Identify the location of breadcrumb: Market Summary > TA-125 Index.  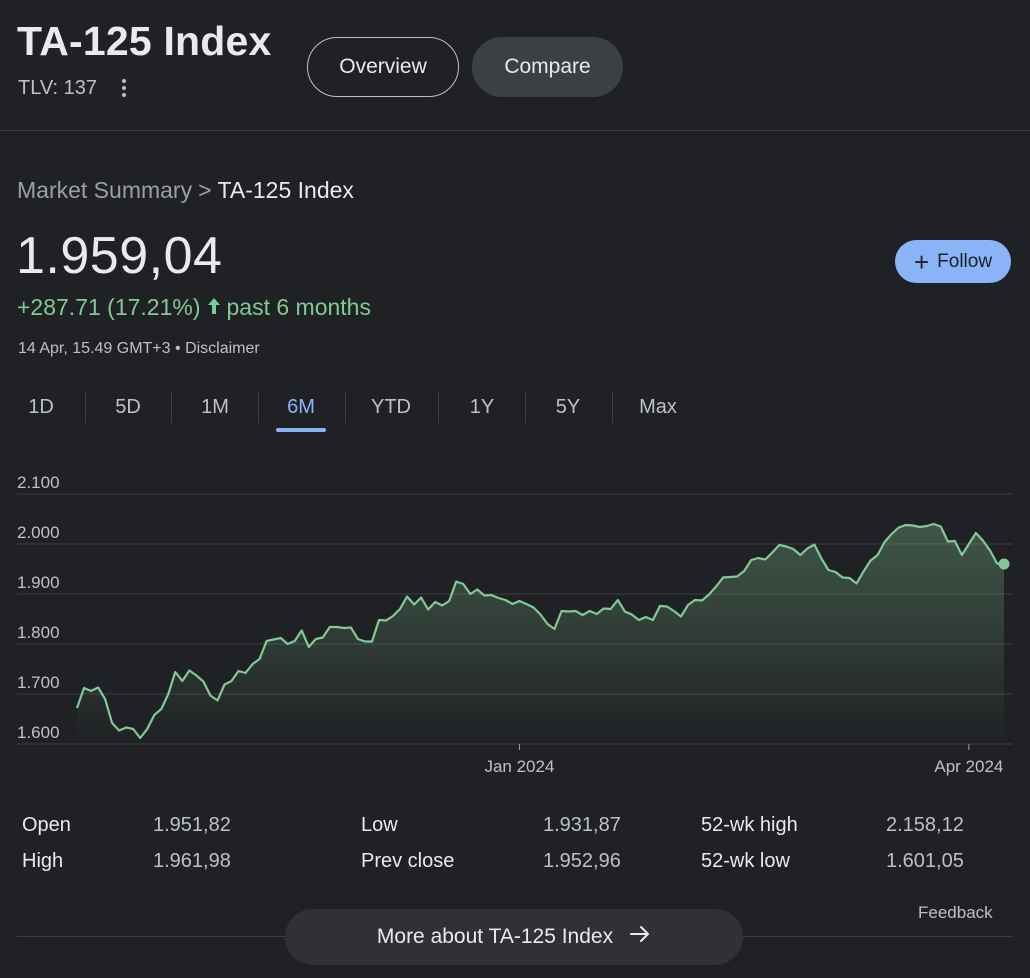
(185, 190).